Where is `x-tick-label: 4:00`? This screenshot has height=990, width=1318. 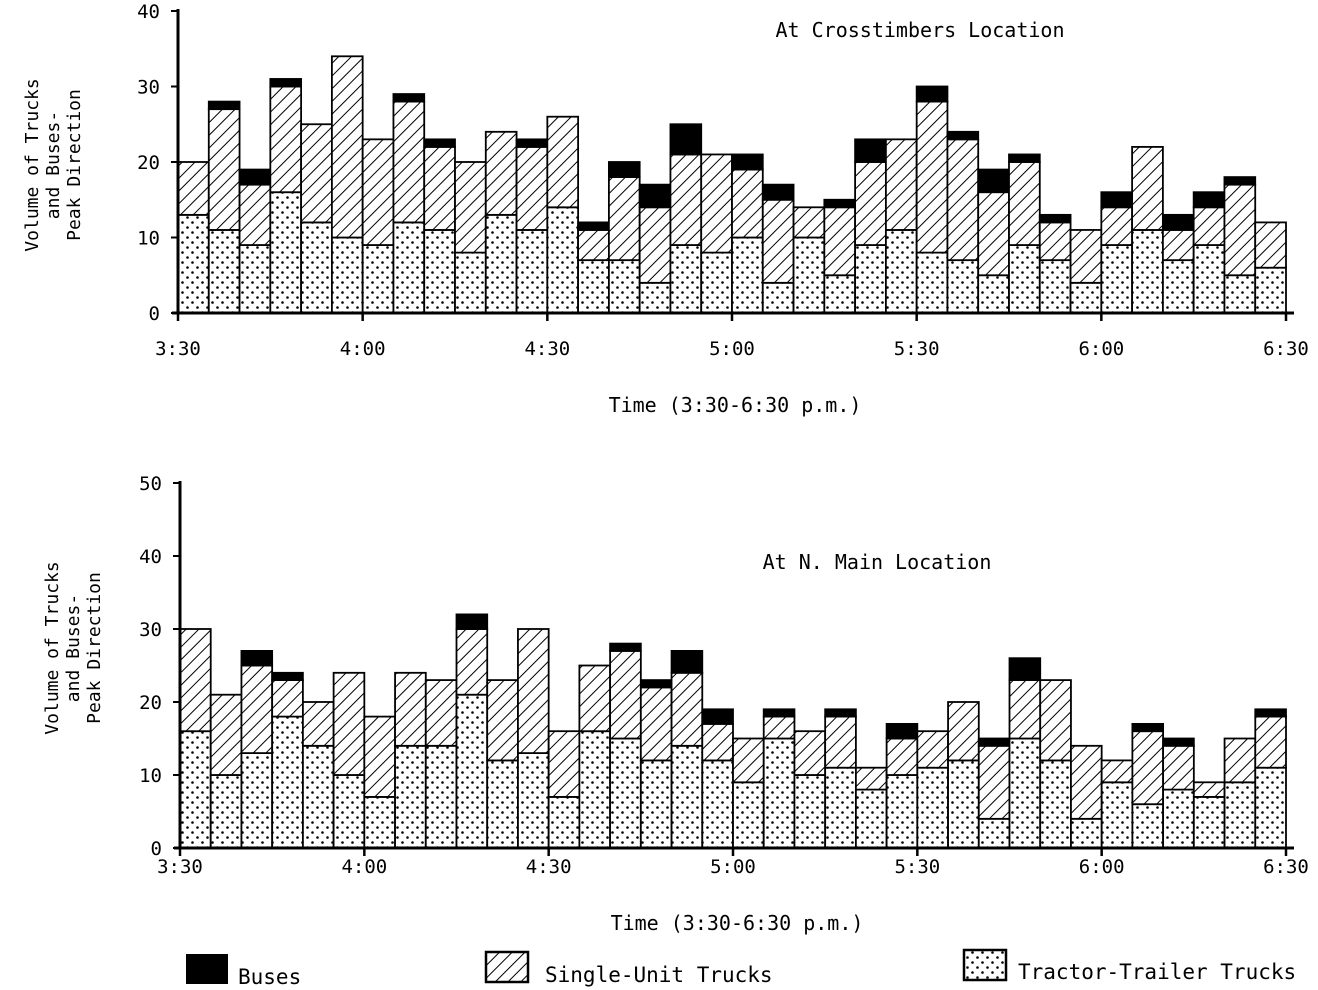
x-tick-label: 4:00 is located at coordinates (363, 349).